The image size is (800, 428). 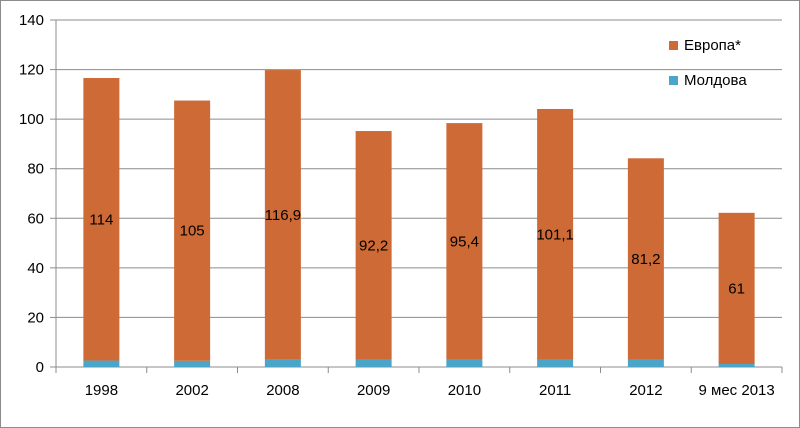 I want to click on y-tick-label: 40, so click(x=35, y=268).